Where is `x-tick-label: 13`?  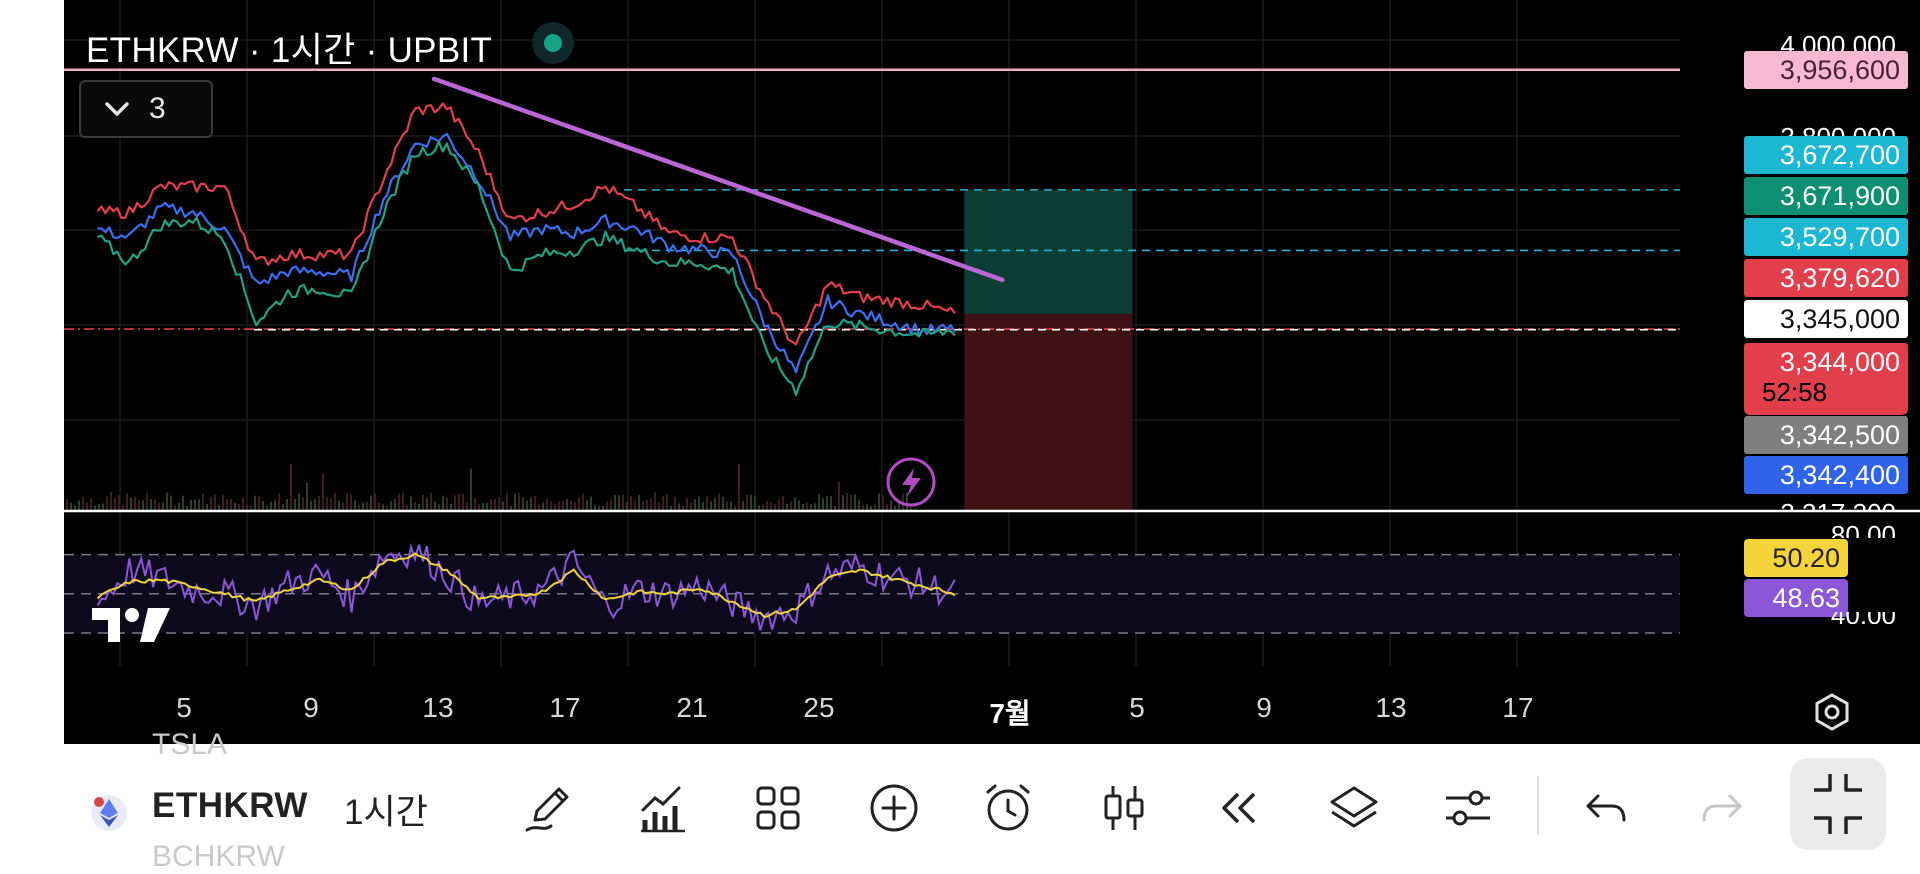 x-tick-label: 13 is located at coordinates (1391, 707).